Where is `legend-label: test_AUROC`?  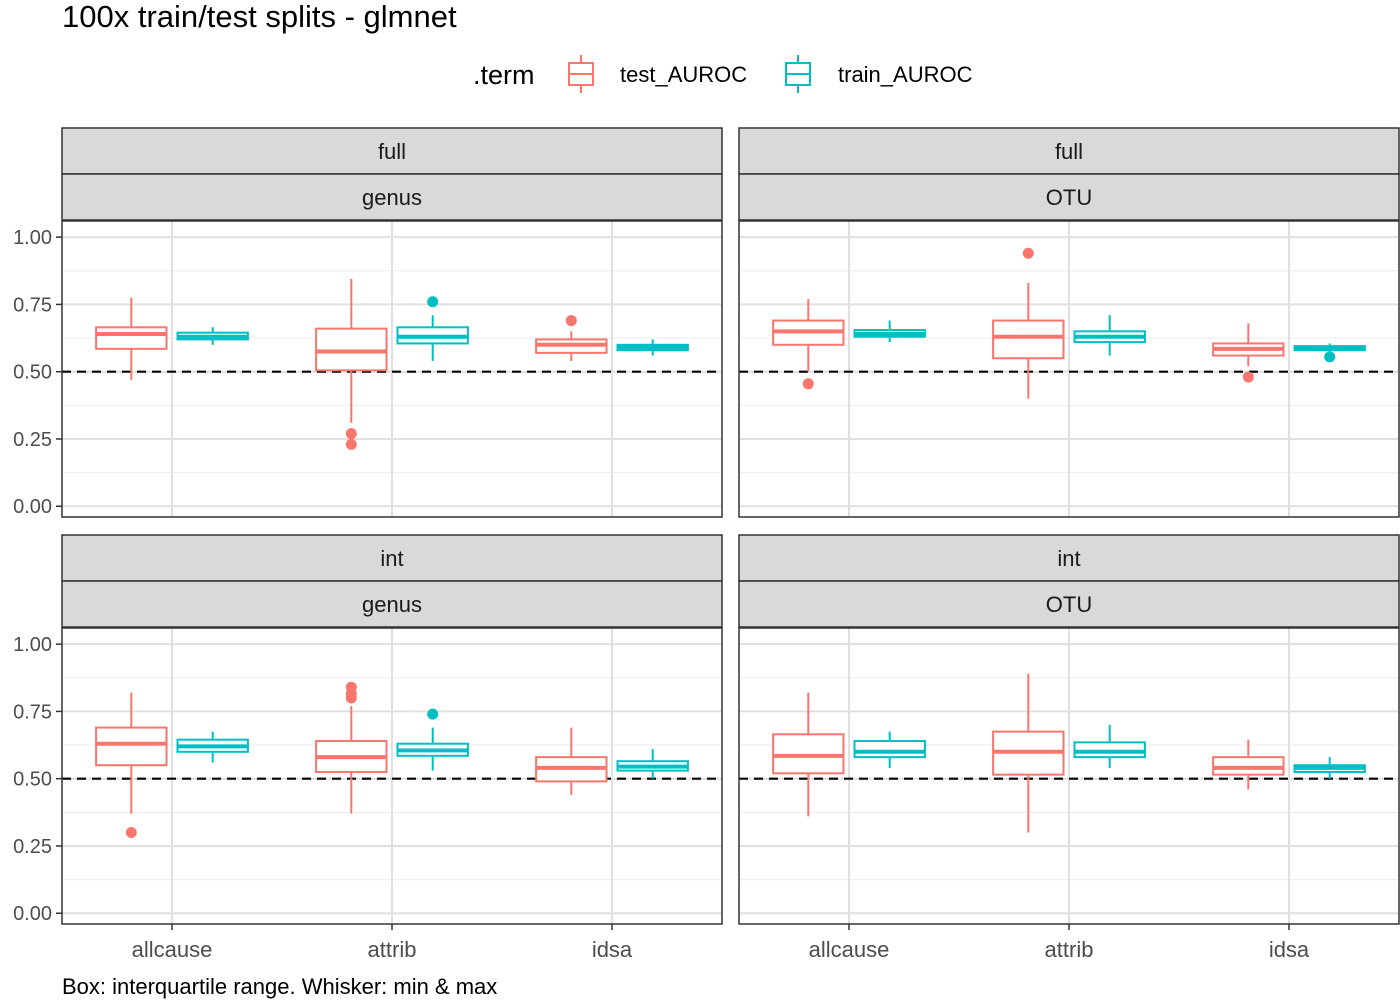 legend-label: test_AUROC is located at coordinates (683, 74).